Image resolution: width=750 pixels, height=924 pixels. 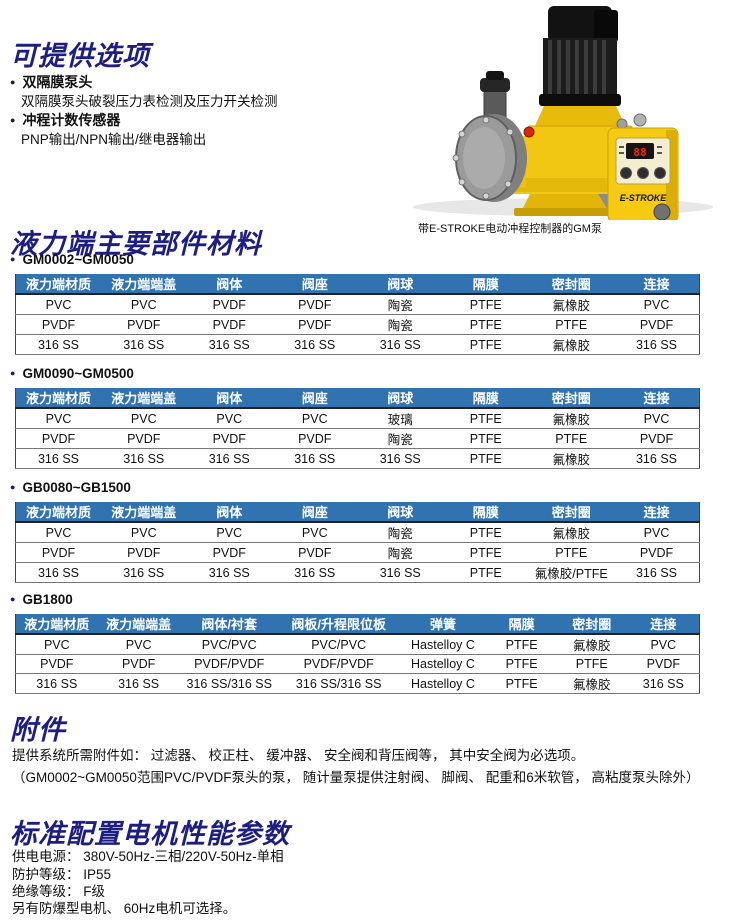 I want to click on pump-illustration: 88 E-STROKE, so click(x=563, y=114).